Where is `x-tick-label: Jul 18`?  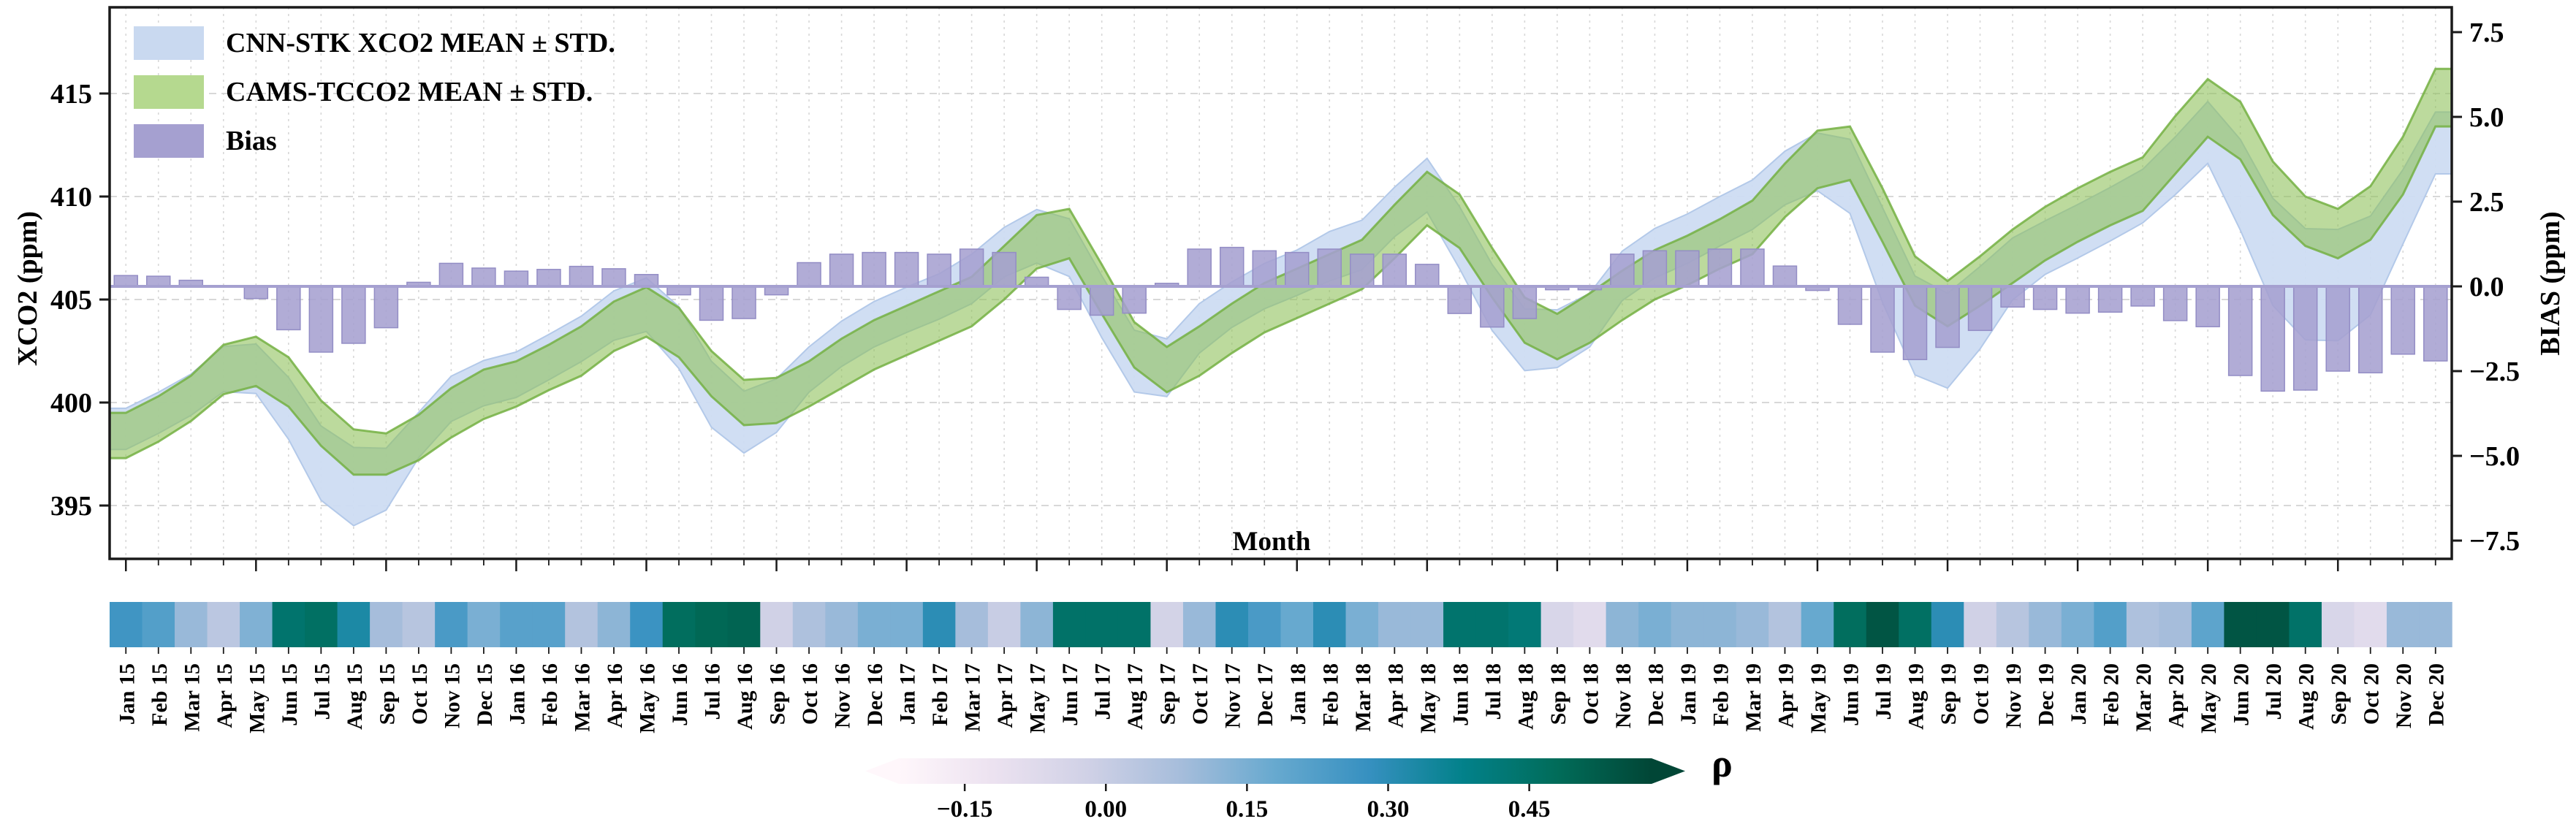 x-tick-label: Jul 18 is located at coordinates (1493, 691).